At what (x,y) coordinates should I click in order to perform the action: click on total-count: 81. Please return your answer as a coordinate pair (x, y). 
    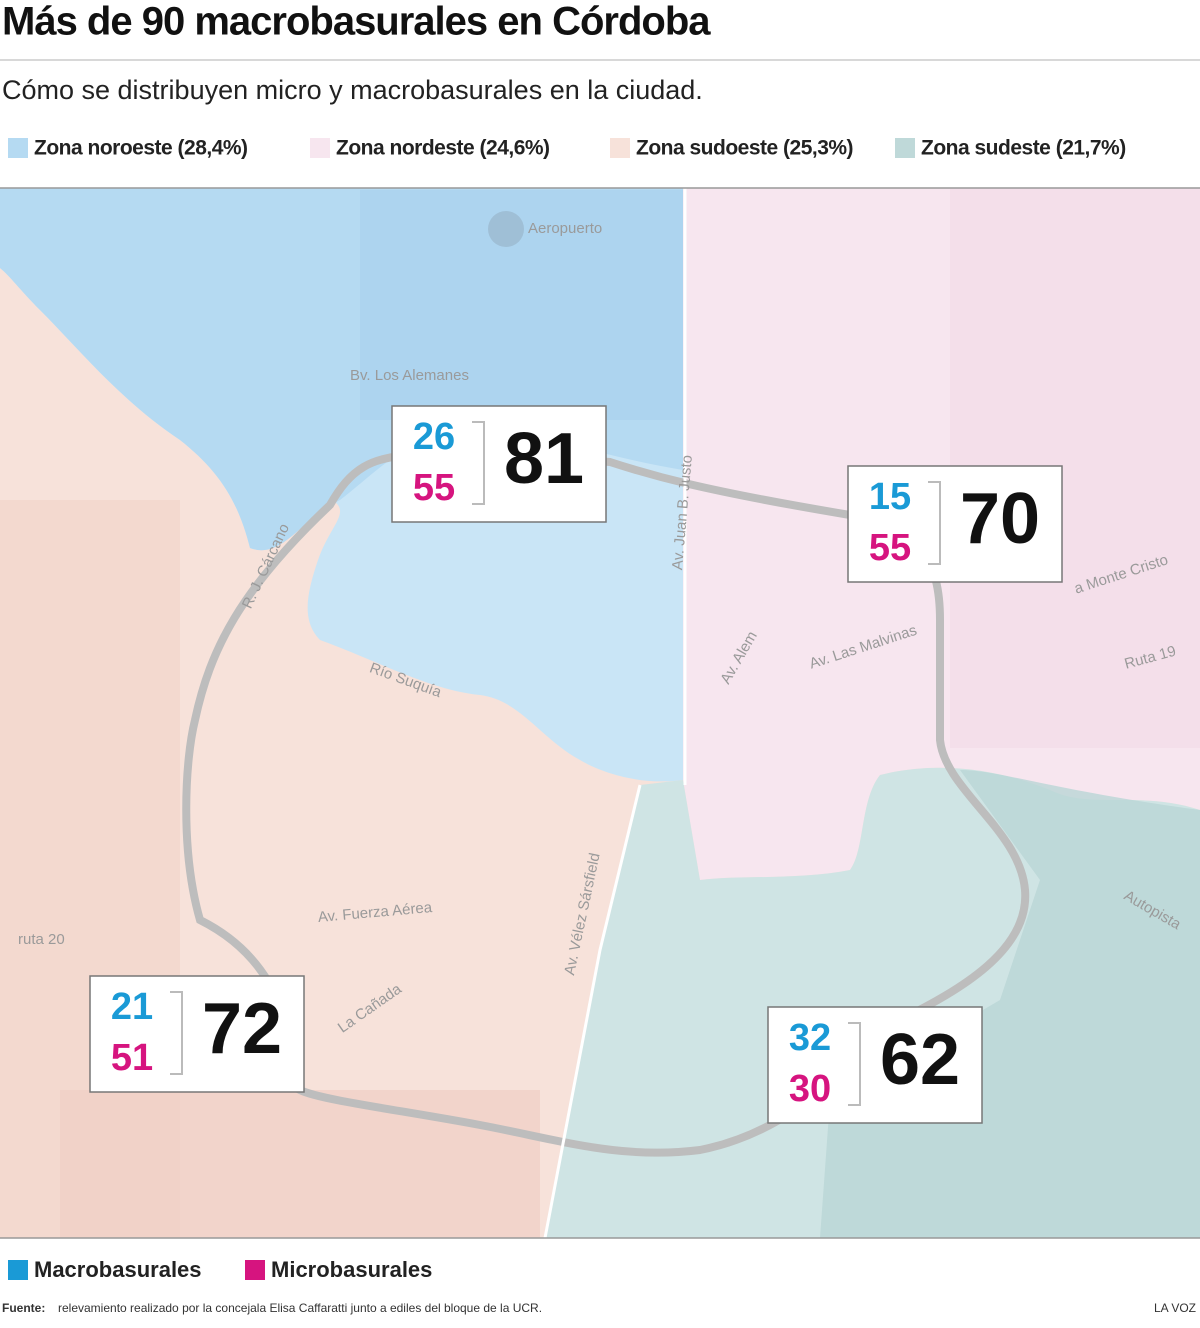
    Looking at the image, I should click on (544, 459).